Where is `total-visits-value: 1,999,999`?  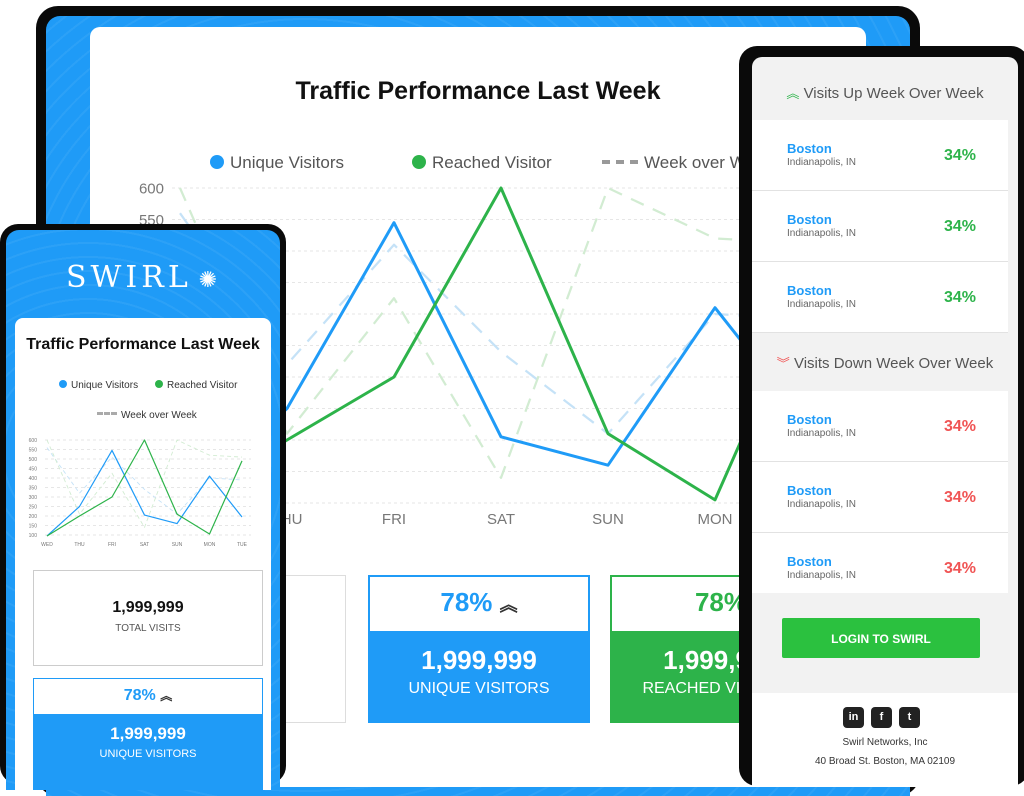
total-visits-value: 1,999,999 is located at coordinates (148, 607).